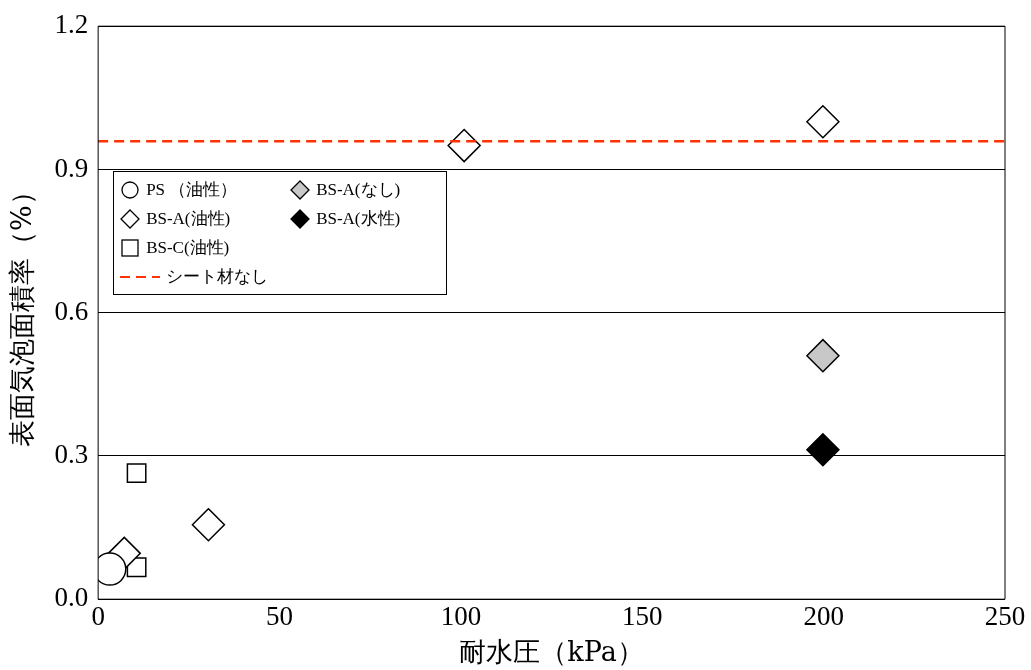 This screenshot has width=1031, height=670. I want to click on x-axis-title: 耐水圧（kPa）, so click(551, 651).